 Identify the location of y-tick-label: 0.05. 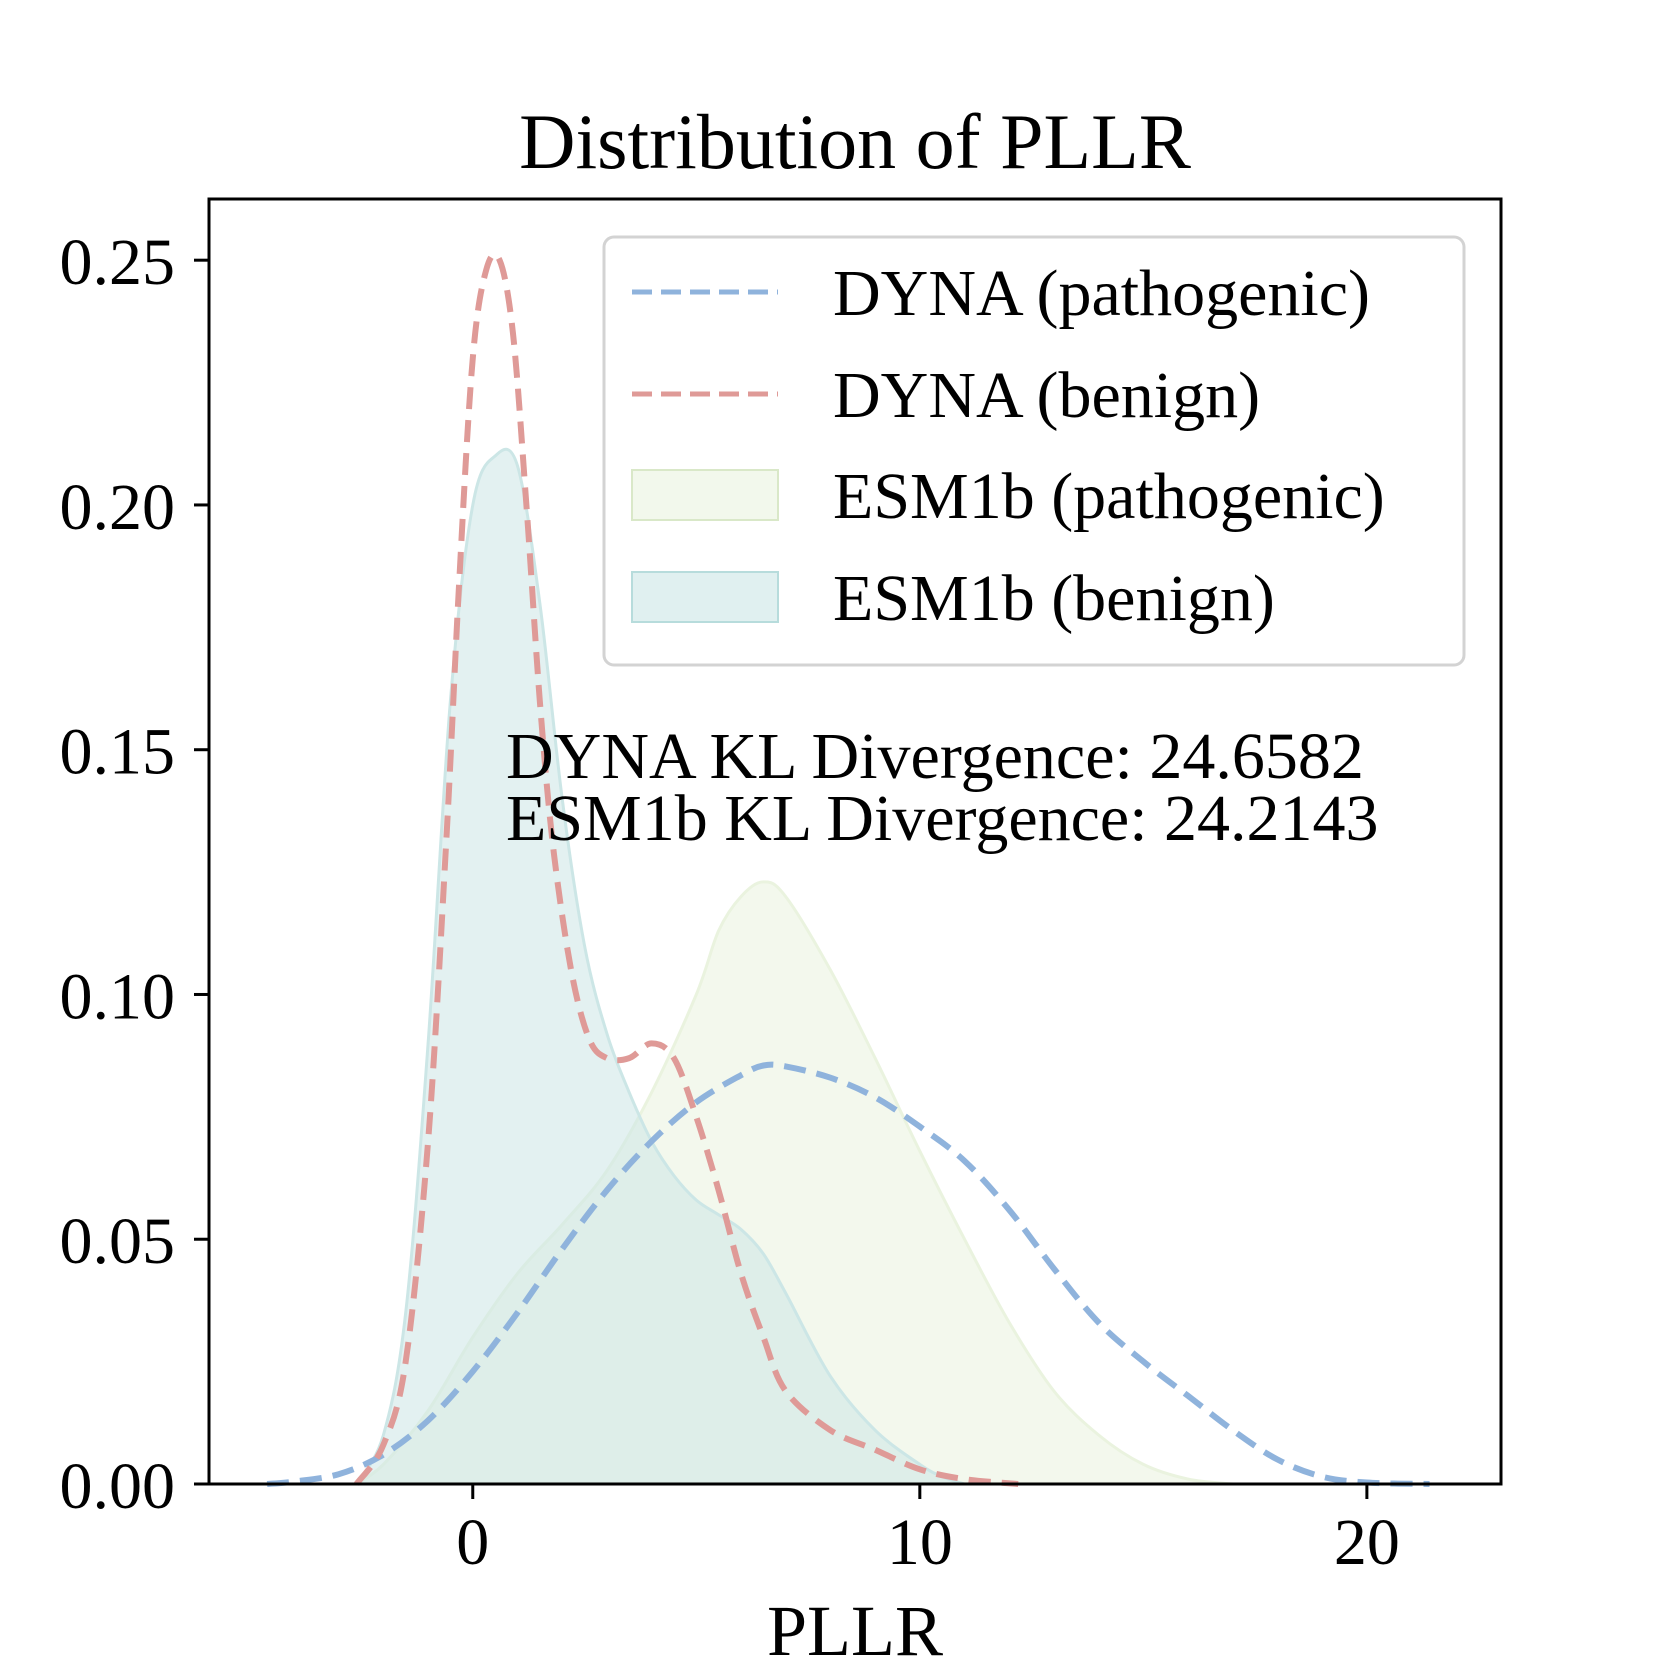
(118, 1241).